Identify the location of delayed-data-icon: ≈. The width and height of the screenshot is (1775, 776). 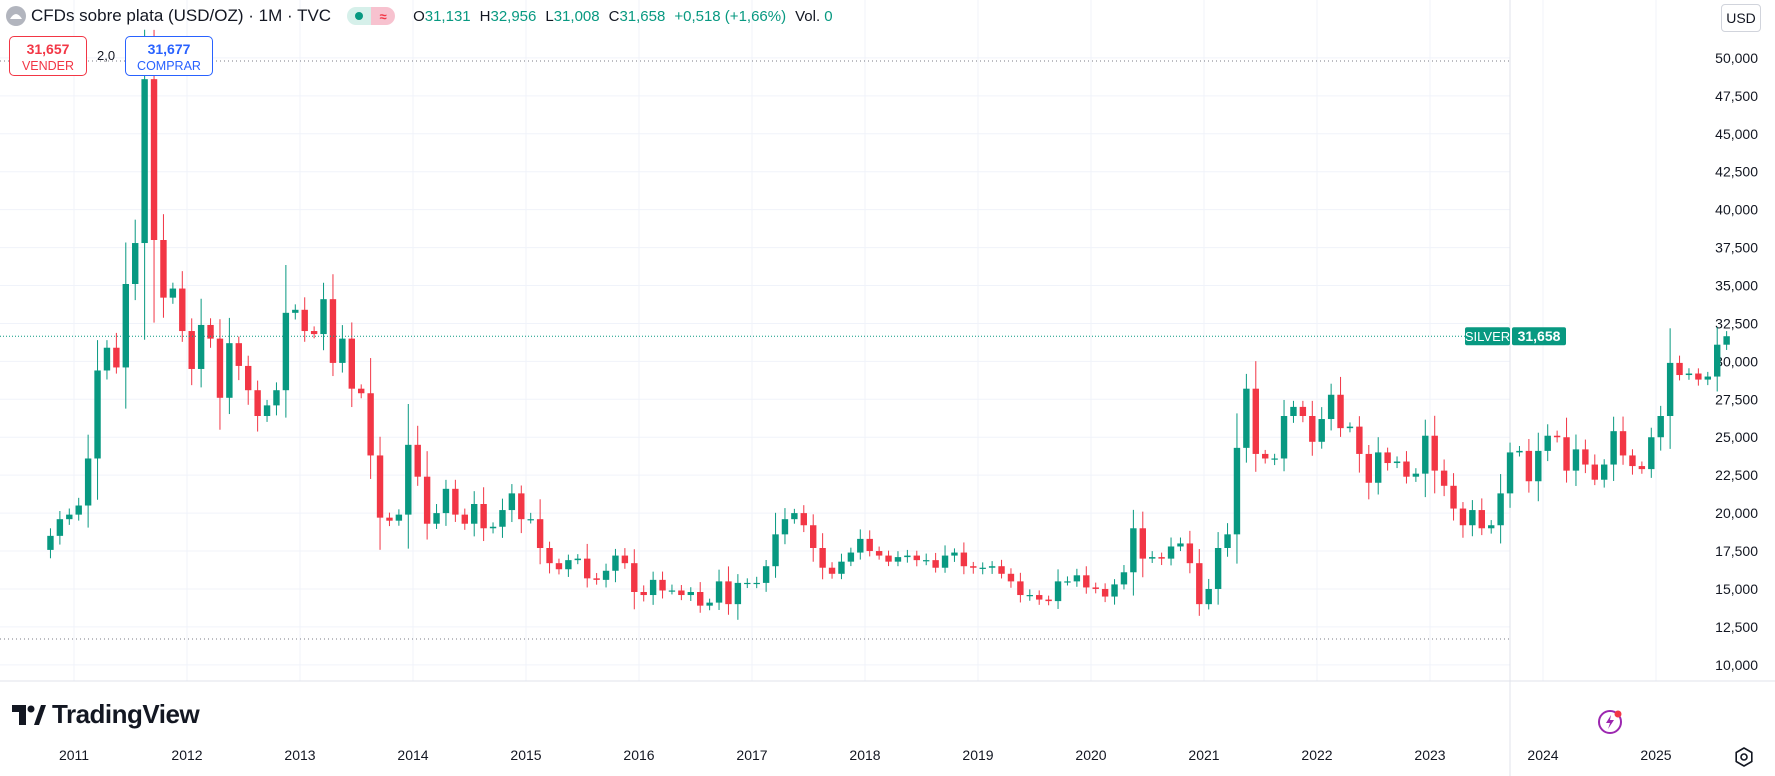
(383, 16).